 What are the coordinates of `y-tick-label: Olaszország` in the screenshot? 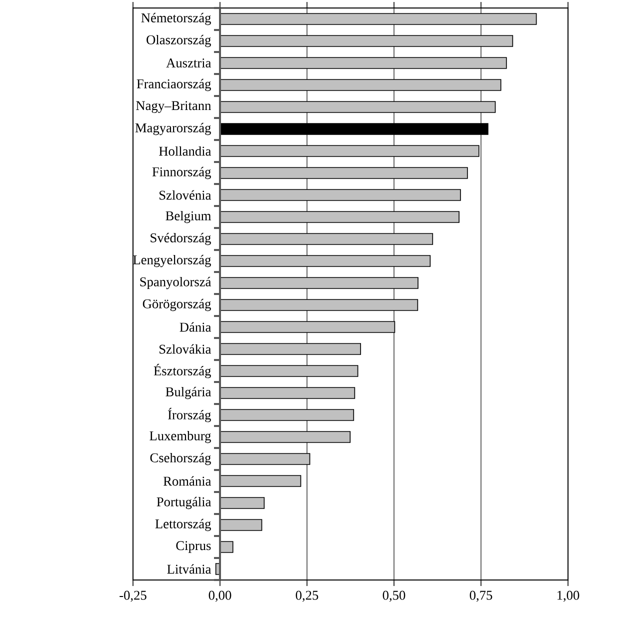 It's located at (178, 41).